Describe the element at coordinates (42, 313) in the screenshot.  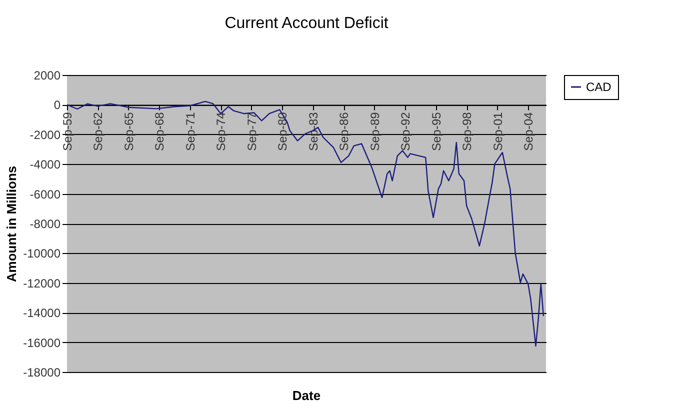
I see `y-tick-label: -14000` at that location.